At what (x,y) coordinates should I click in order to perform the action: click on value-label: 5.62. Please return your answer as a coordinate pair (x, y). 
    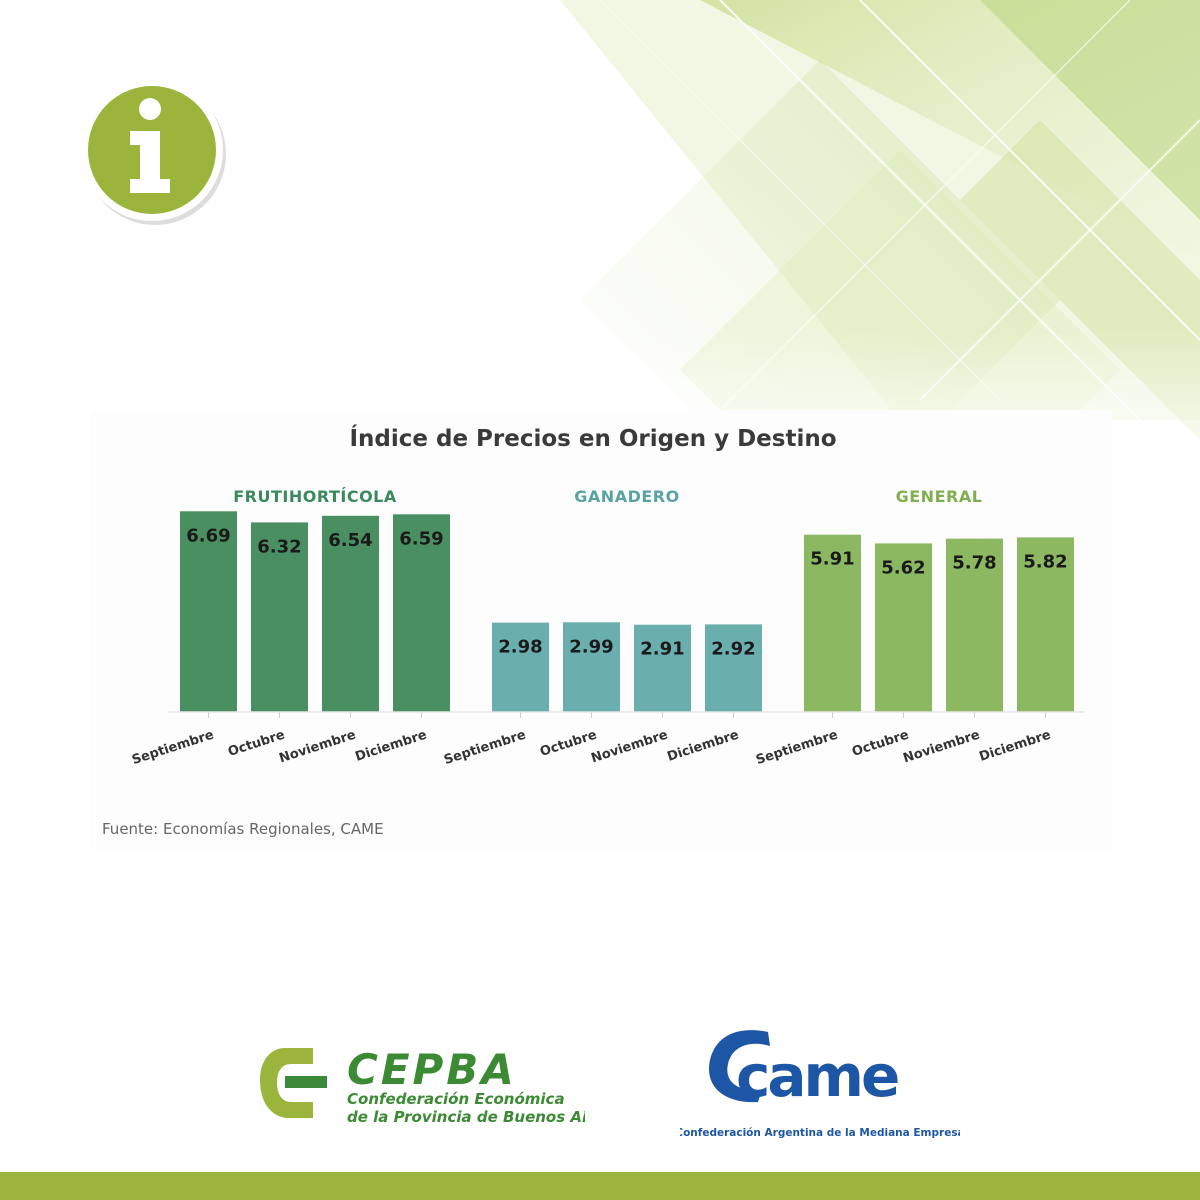
    Looking at the image, I should click on (903, 567).